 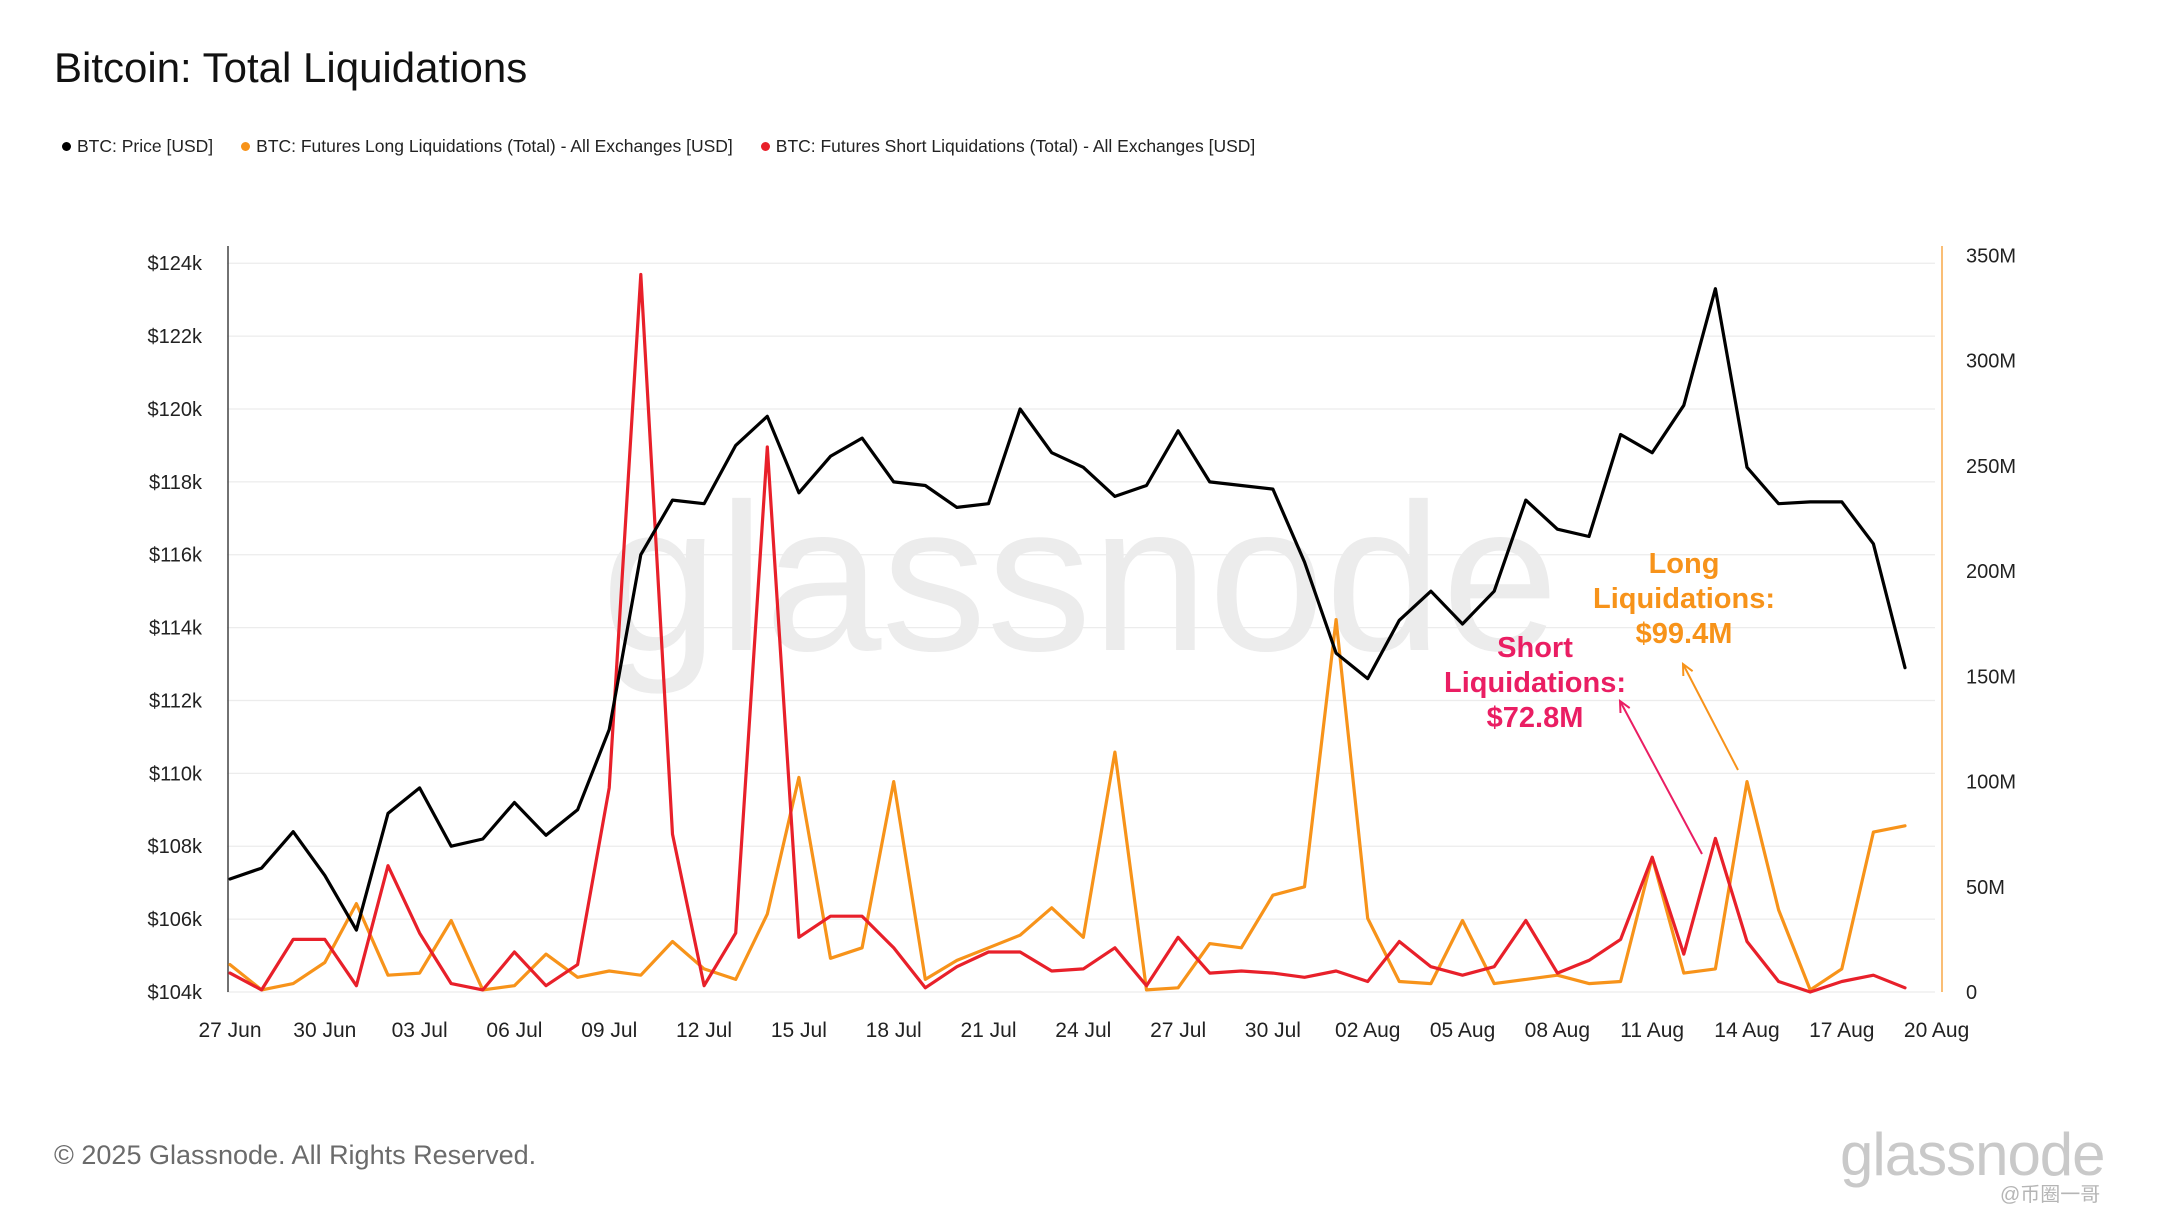 I want to click on y-right-tick-label: 200M, so click(x=1991, y=572).